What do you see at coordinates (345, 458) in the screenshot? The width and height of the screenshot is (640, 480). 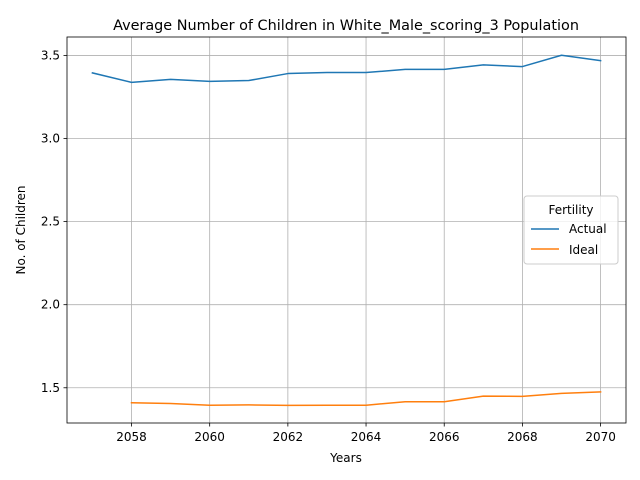 I see `x-axis-label: Years` at bounding box center [345, 458].